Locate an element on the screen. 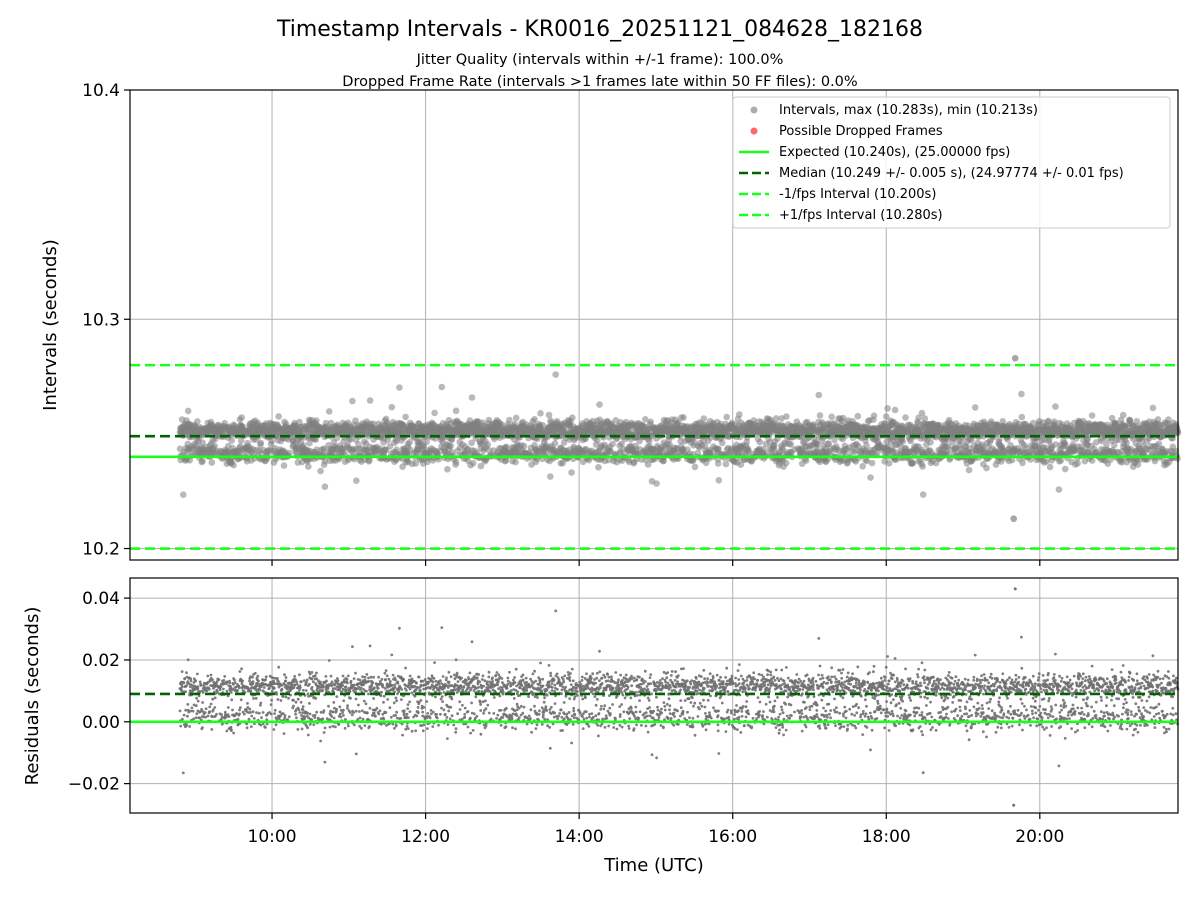 The width and height of the screenshot is (1200, 900). legend-label-intervals: Intervals, max (10.283s), min (10.213s) is located at coordinates (908, 110).